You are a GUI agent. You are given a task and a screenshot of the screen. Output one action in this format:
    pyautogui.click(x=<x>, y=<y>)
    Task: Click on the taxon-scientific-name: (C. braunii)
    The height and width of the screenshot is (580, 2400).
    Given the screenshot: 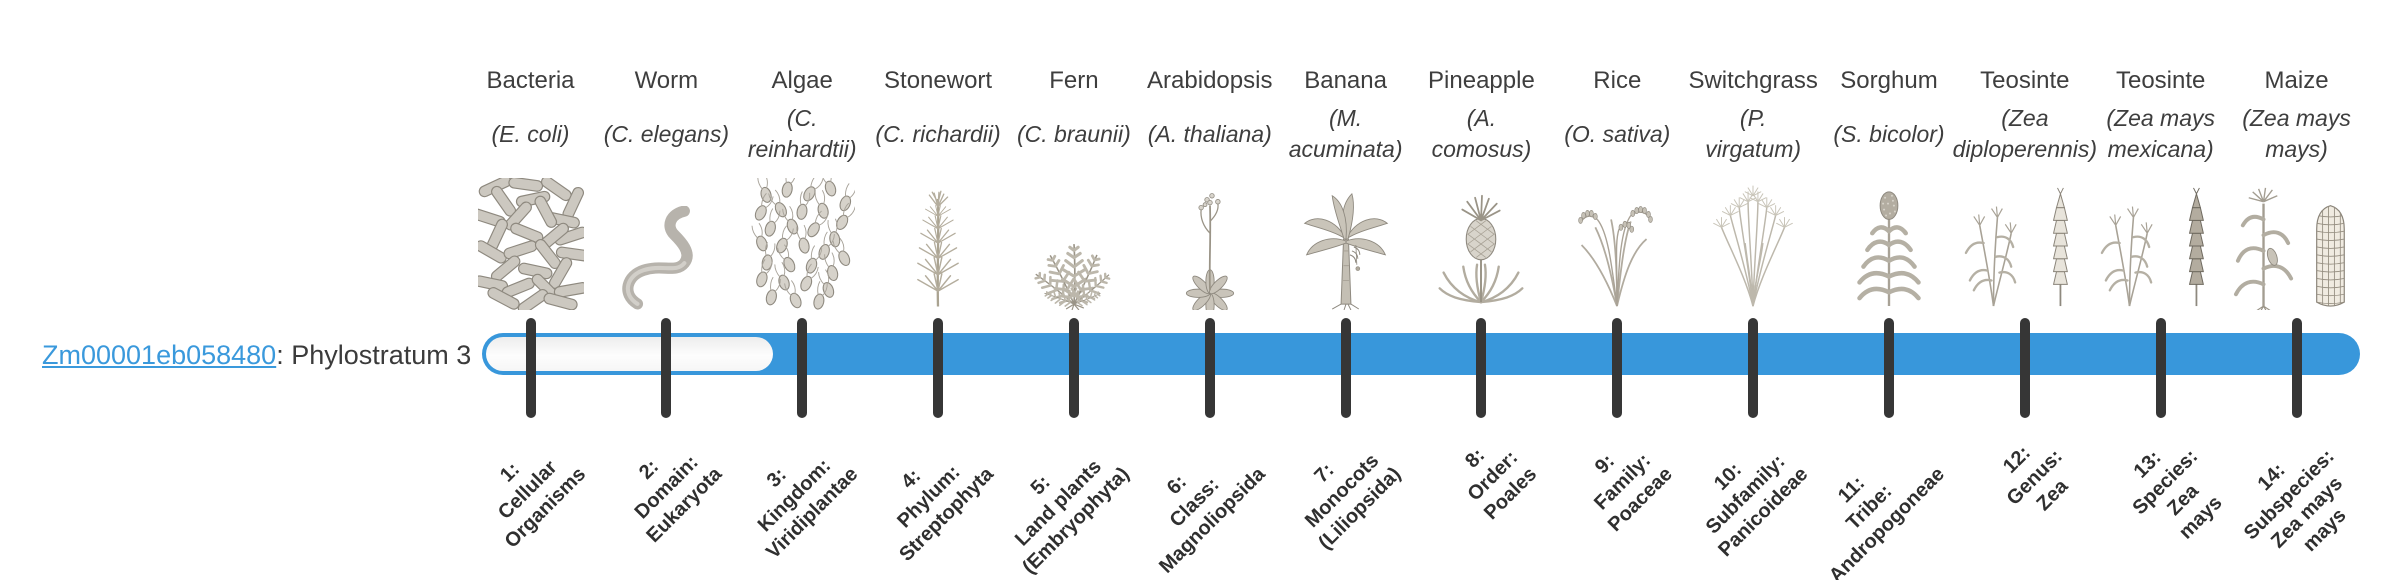 What is the action you would take?
    pyautogui.click(x=1074, y=133)
    